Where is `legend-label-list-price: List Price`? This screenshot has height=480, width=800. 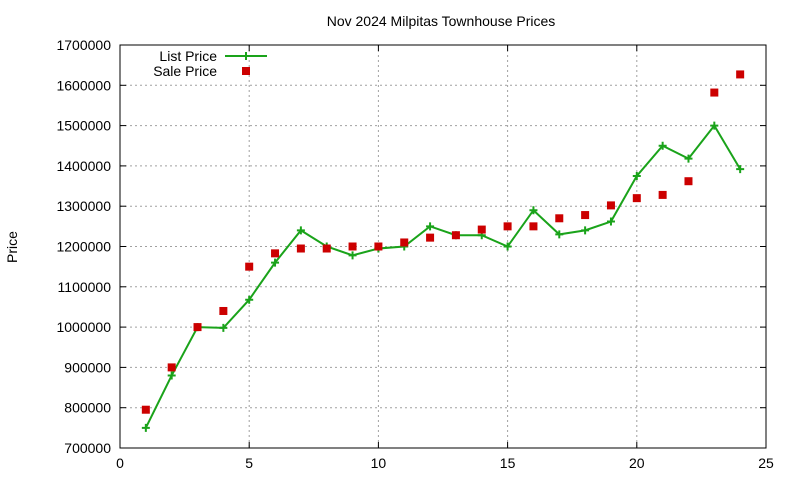
legend-label-list-price: List Price is located at coordinates (188, 56).